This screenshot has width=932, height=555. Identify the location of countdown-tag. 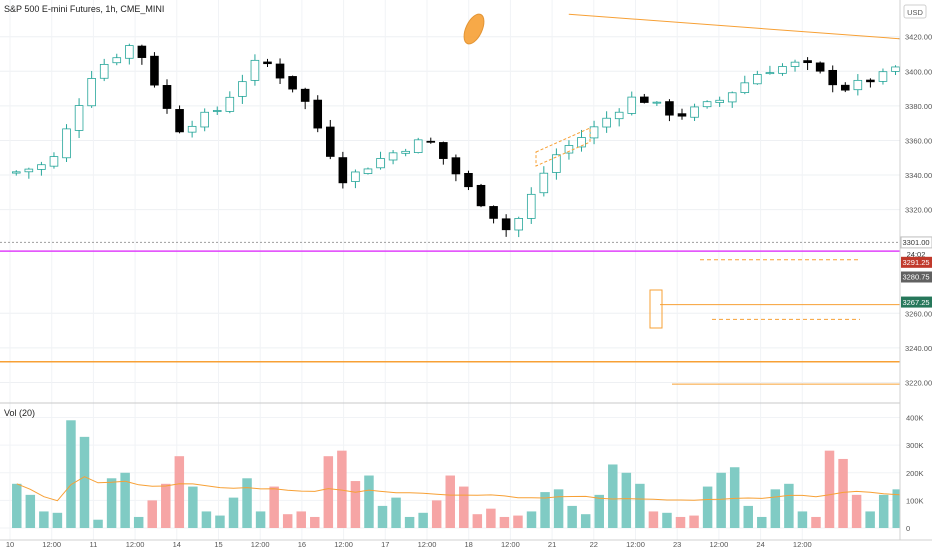
(916, 254).